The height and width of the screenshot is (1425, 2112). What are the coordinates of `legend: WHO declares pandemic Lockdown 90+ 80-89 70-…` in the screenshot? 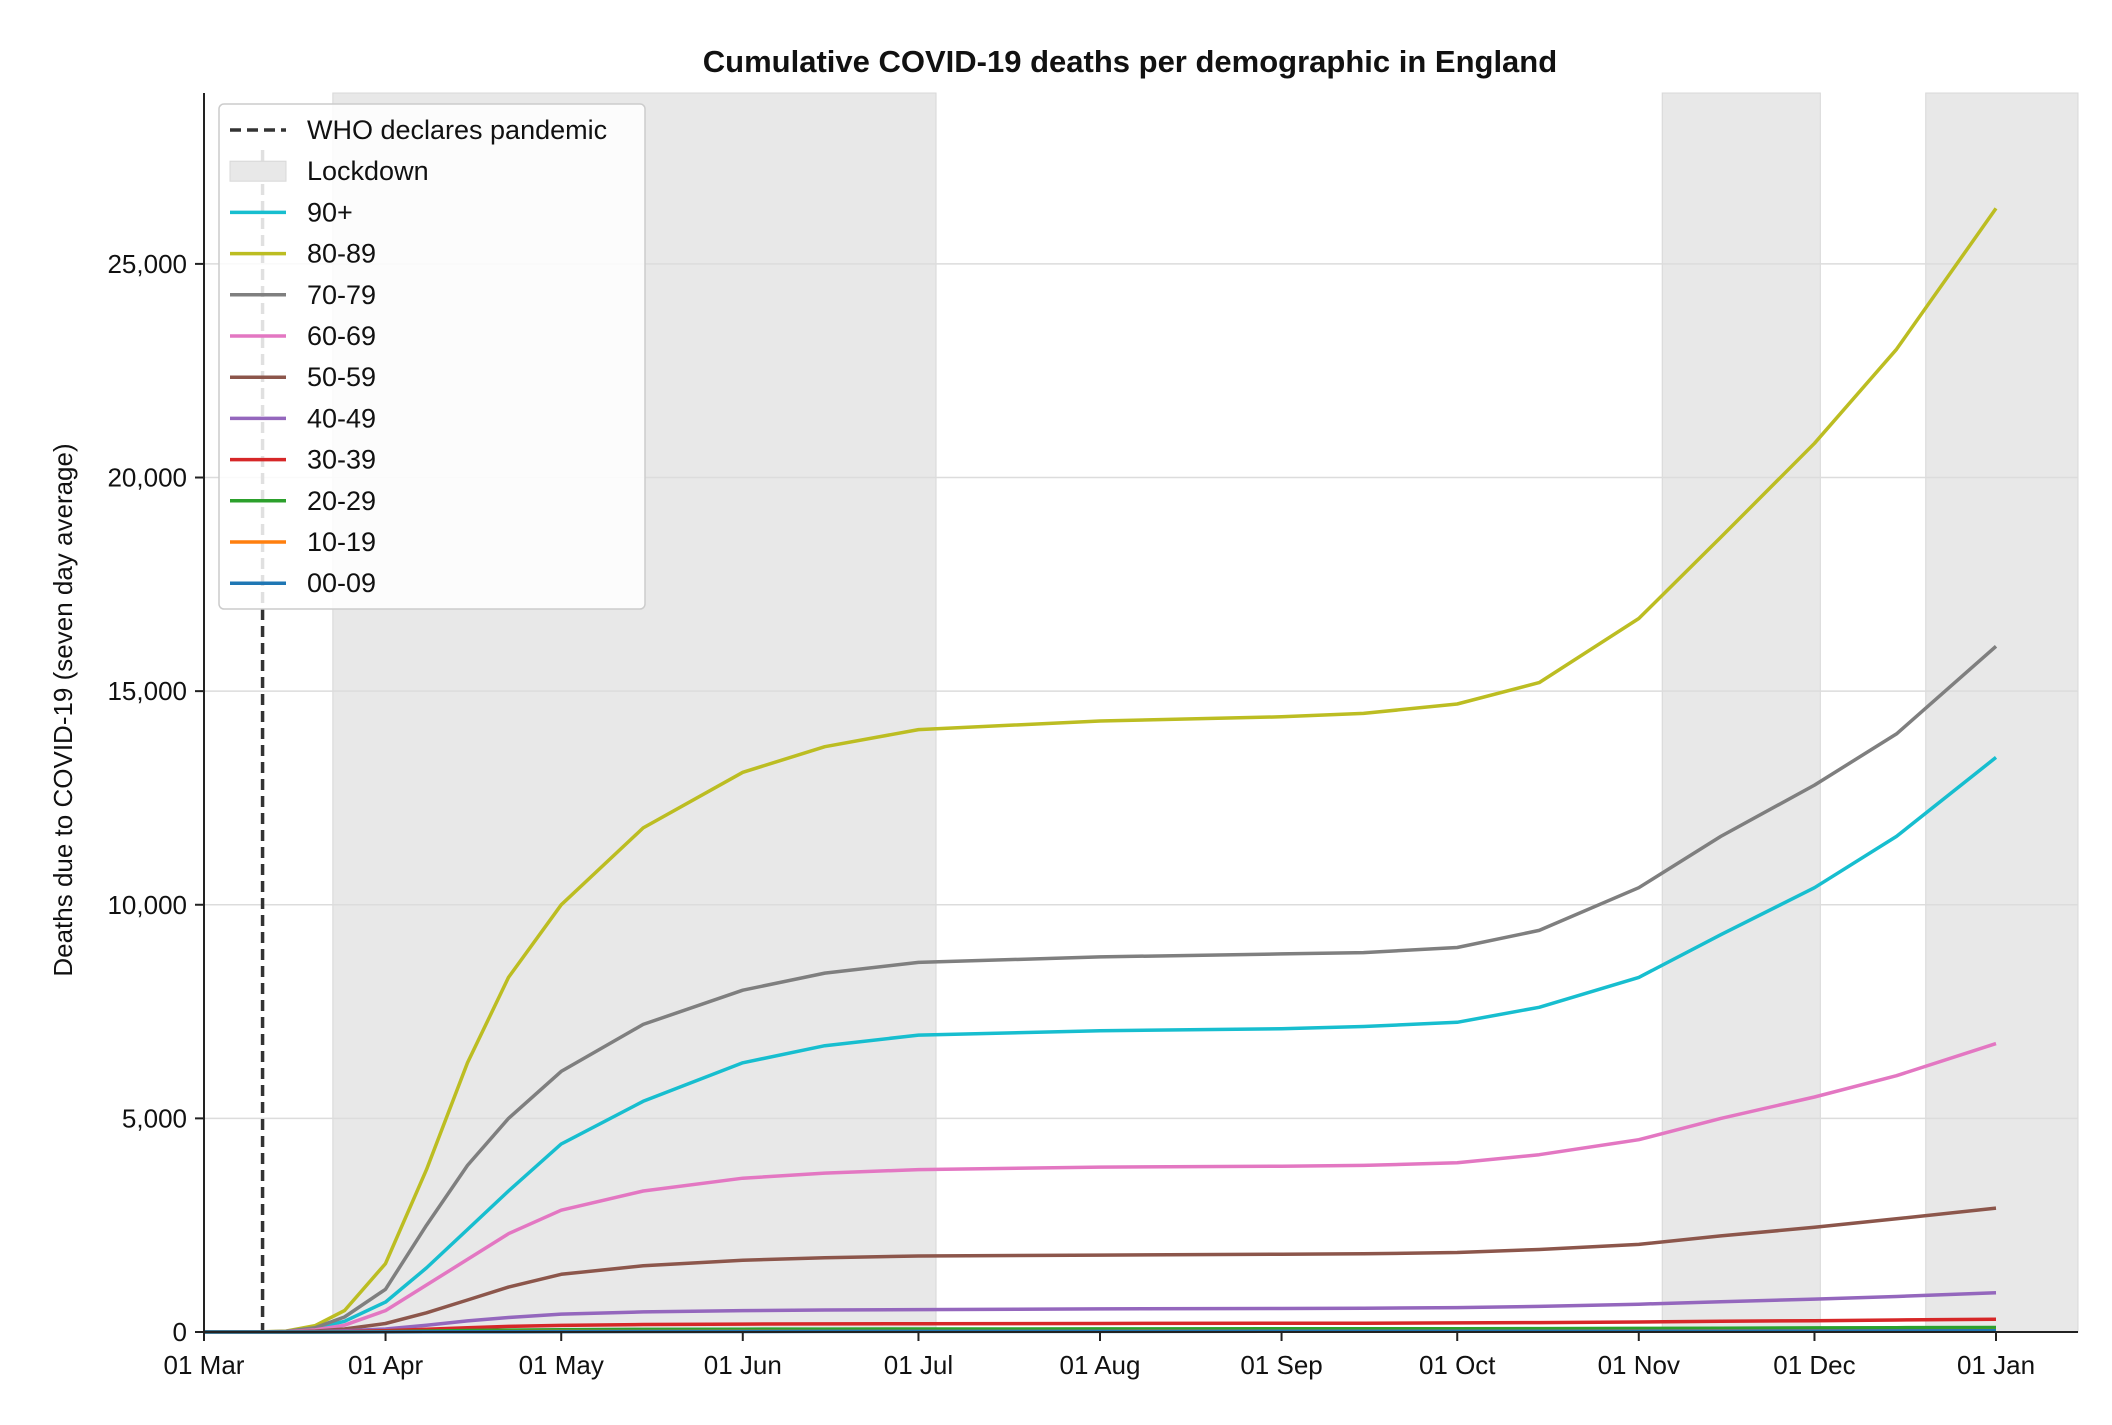 It's located at (432, 356).